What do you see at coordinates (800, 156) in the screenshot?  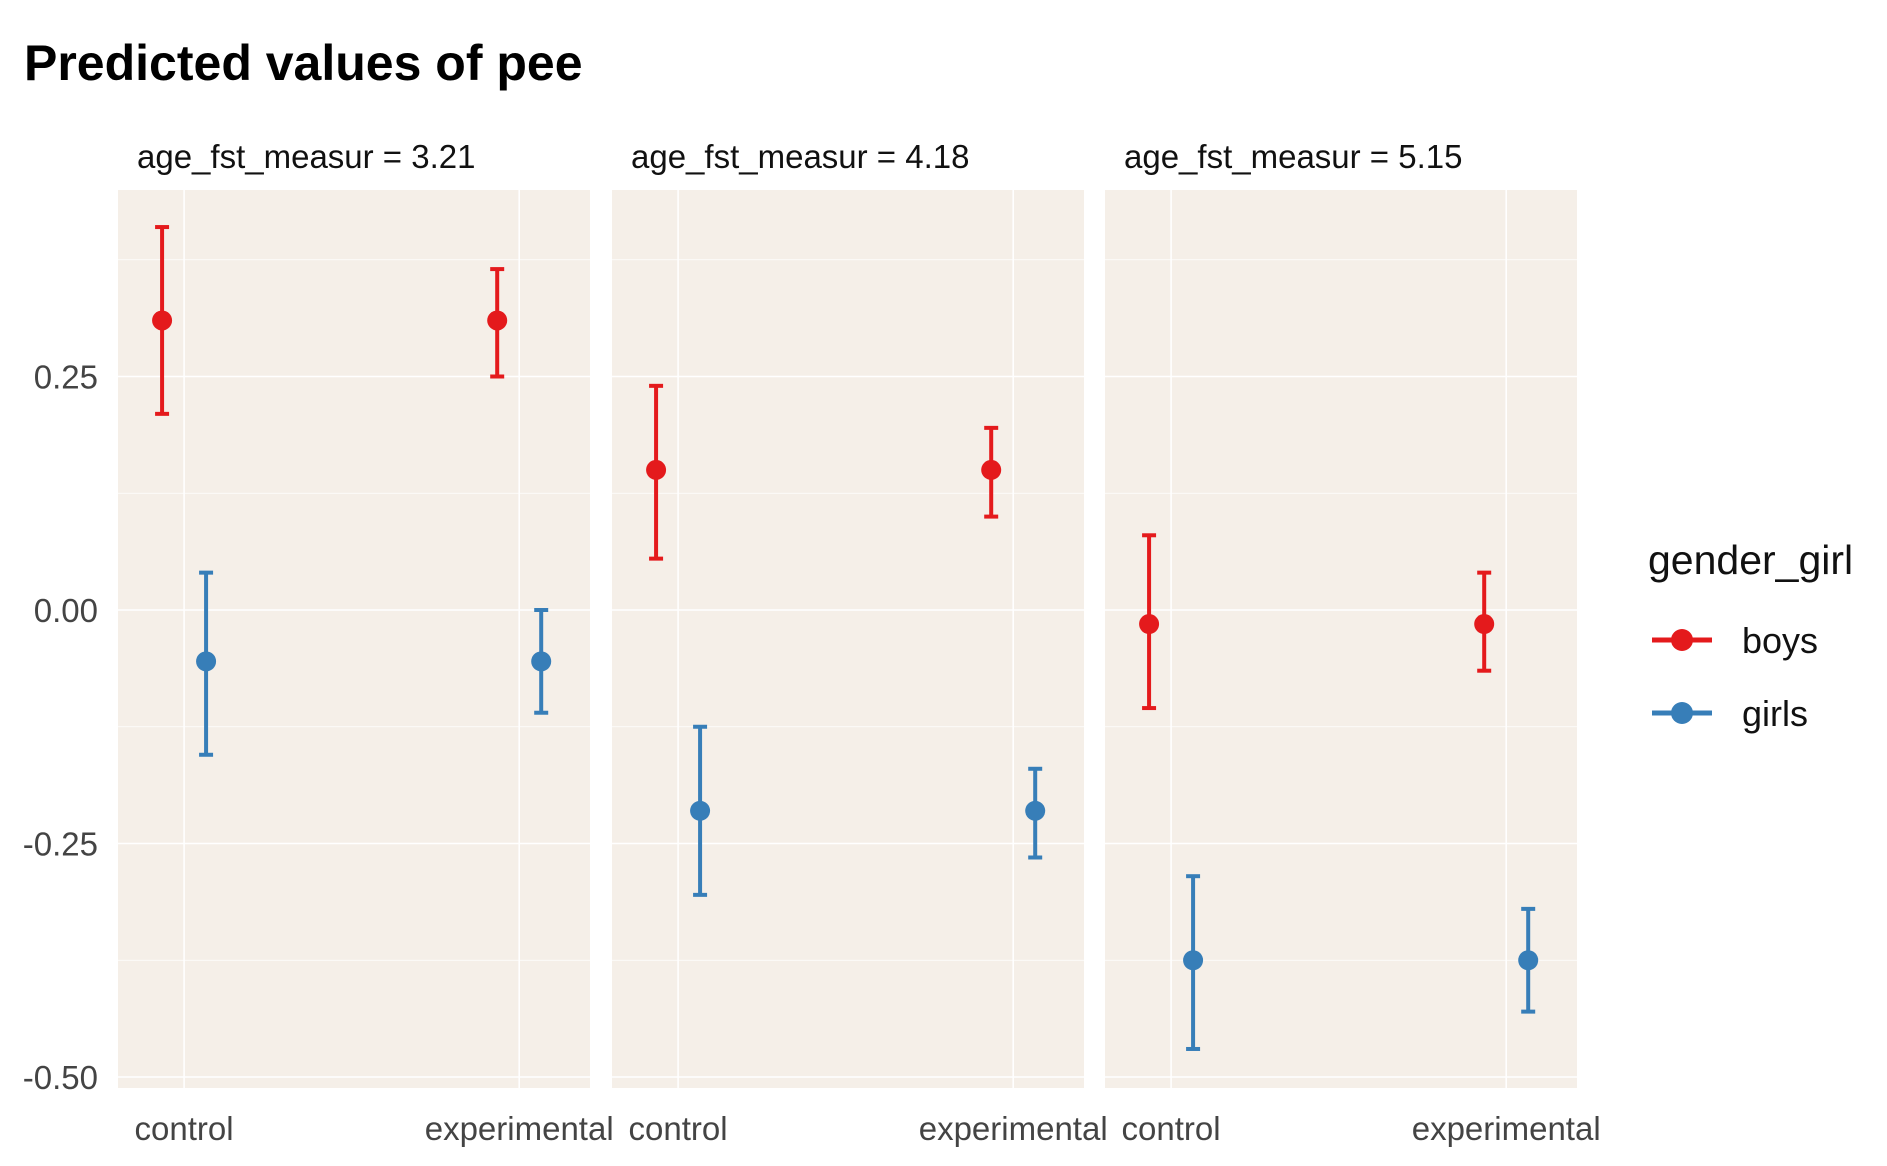 I see `facet-strip-label: age_fst_measur = 4.18` at bounding box center [800, 156].